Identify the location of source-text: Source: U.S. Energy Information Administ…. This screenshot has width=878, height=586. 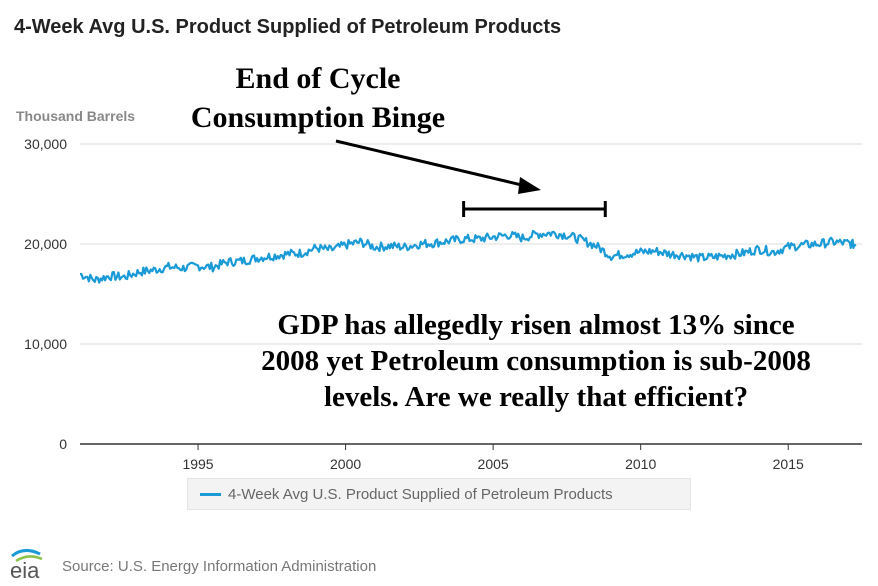
(219, 566).